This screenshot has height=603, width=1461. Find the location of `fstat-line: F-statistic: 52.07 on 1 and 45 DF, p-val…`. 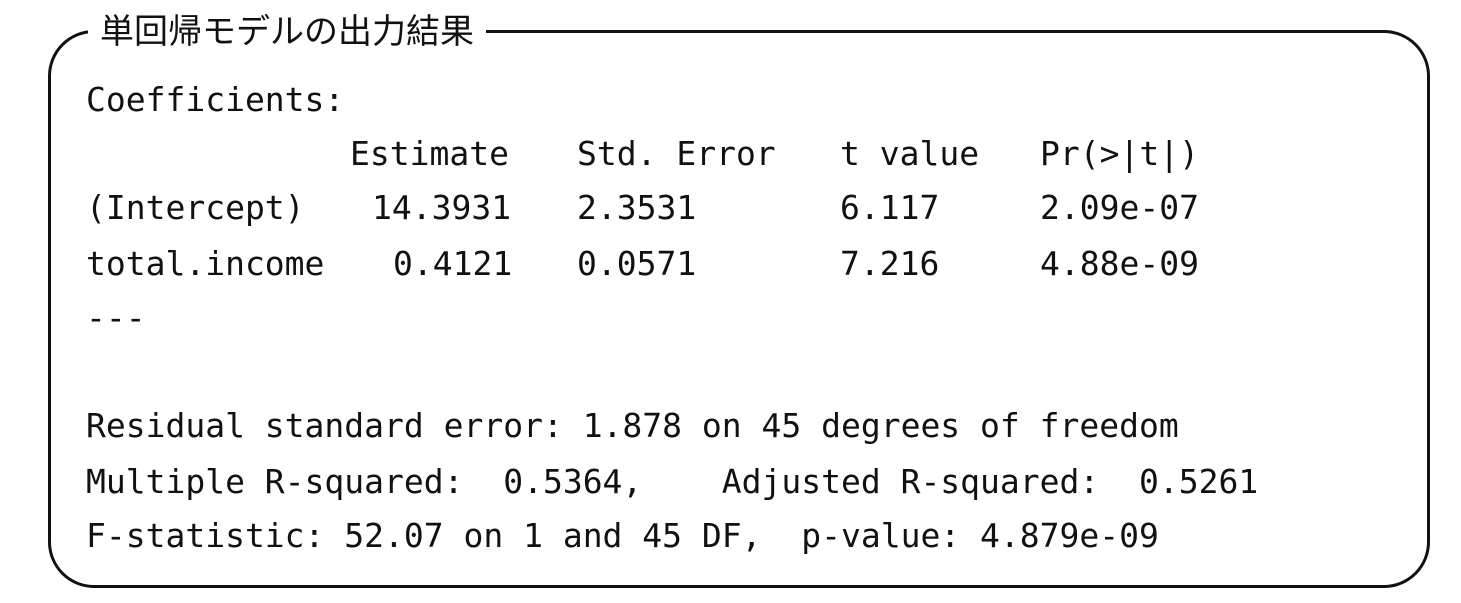

fstat-line: F-statistic: 52.07 on 1 and 45 DF, p-val… is located at coordinates (622, 535).